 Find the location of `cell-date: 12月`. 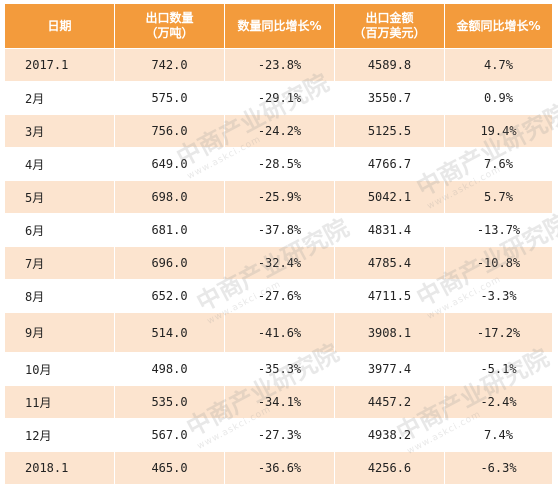

cell-date: 12月 is located at coordinates (59, 435).